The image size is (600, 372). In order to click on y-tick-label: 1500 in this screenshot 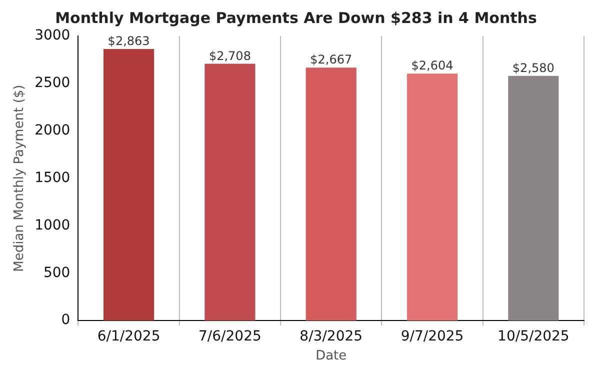, I will do `click(52, 178)`.